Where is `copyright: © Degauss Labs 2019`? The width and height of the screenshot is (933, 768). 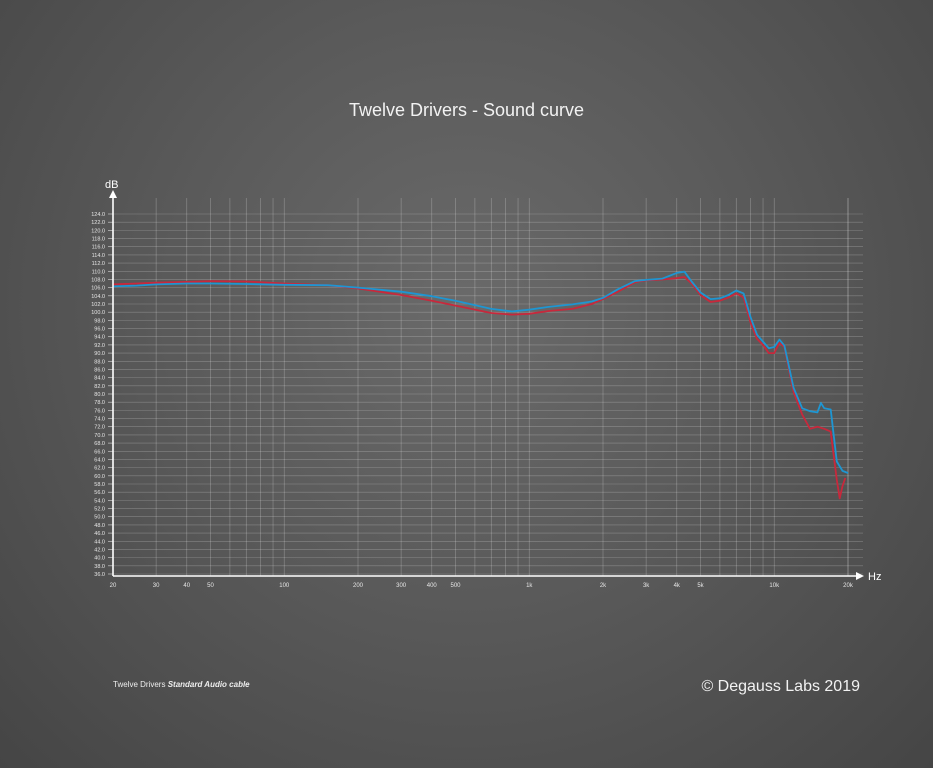 copyright: © Degauss Labs 2019 is located at coordinates (780, 686).